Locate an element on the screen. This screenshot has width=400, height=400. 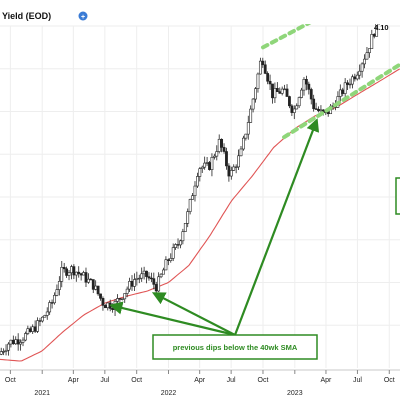
add-indicator-icon is located at coordinates (83, 16).